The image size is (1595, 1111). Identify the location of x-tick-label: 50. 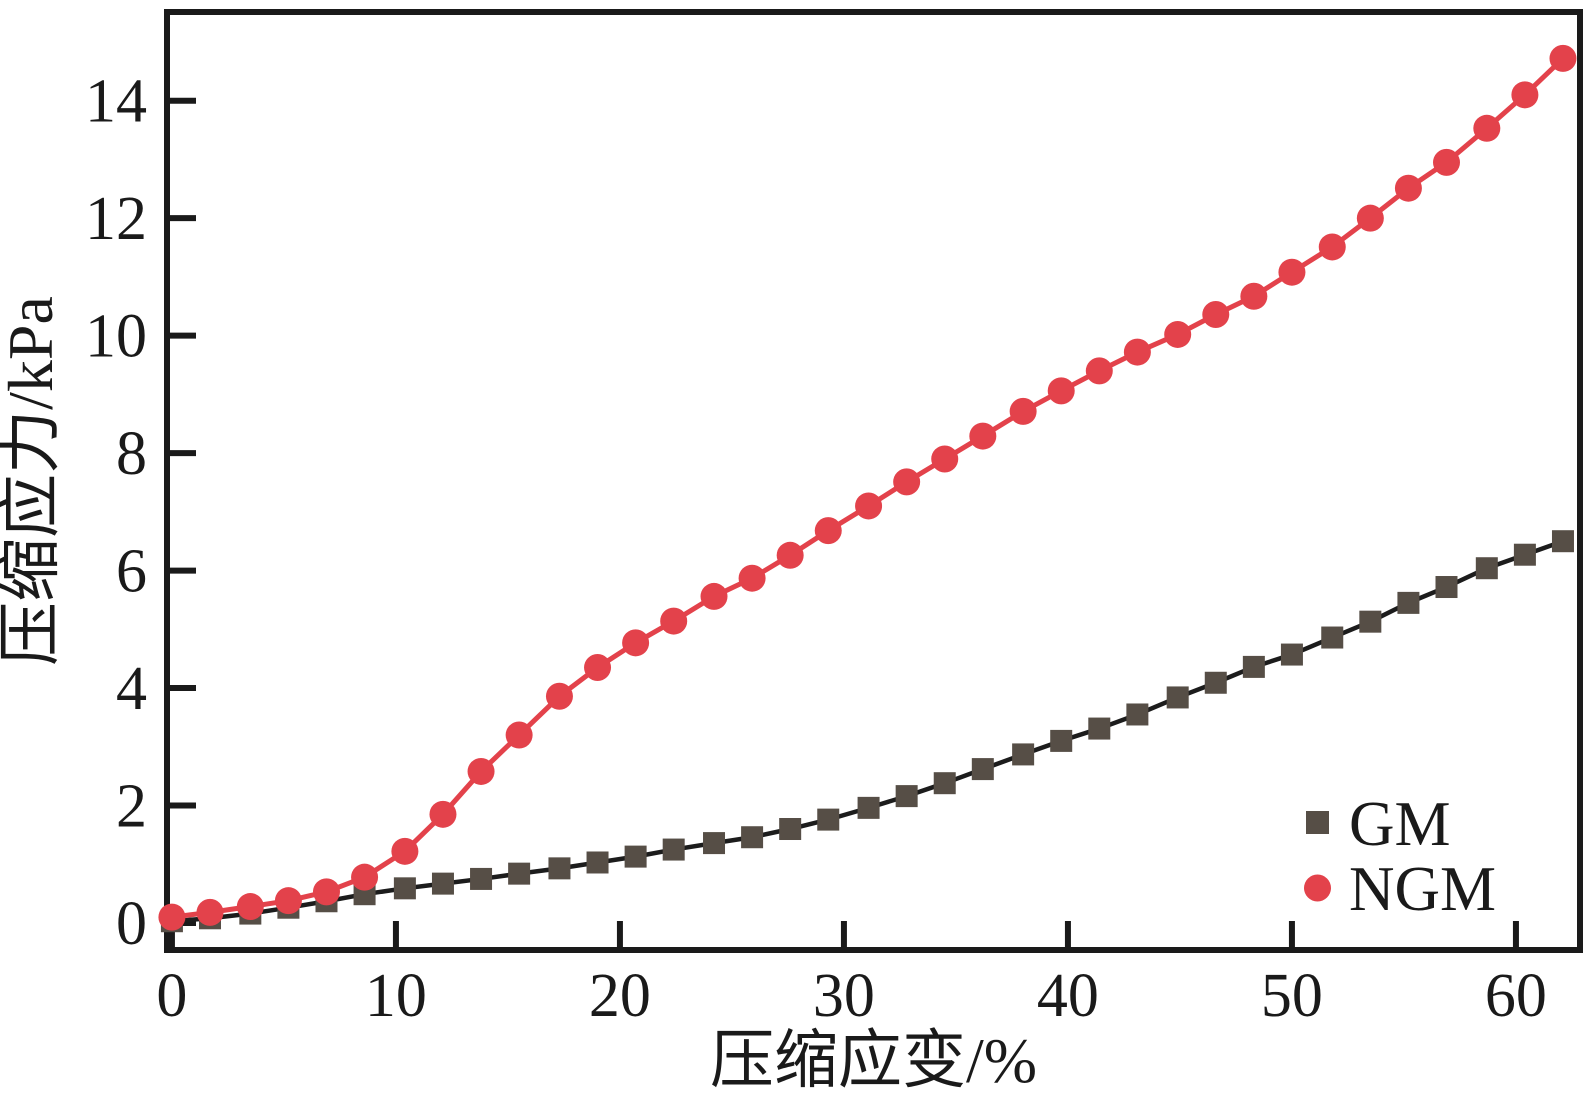
(1292, 996).